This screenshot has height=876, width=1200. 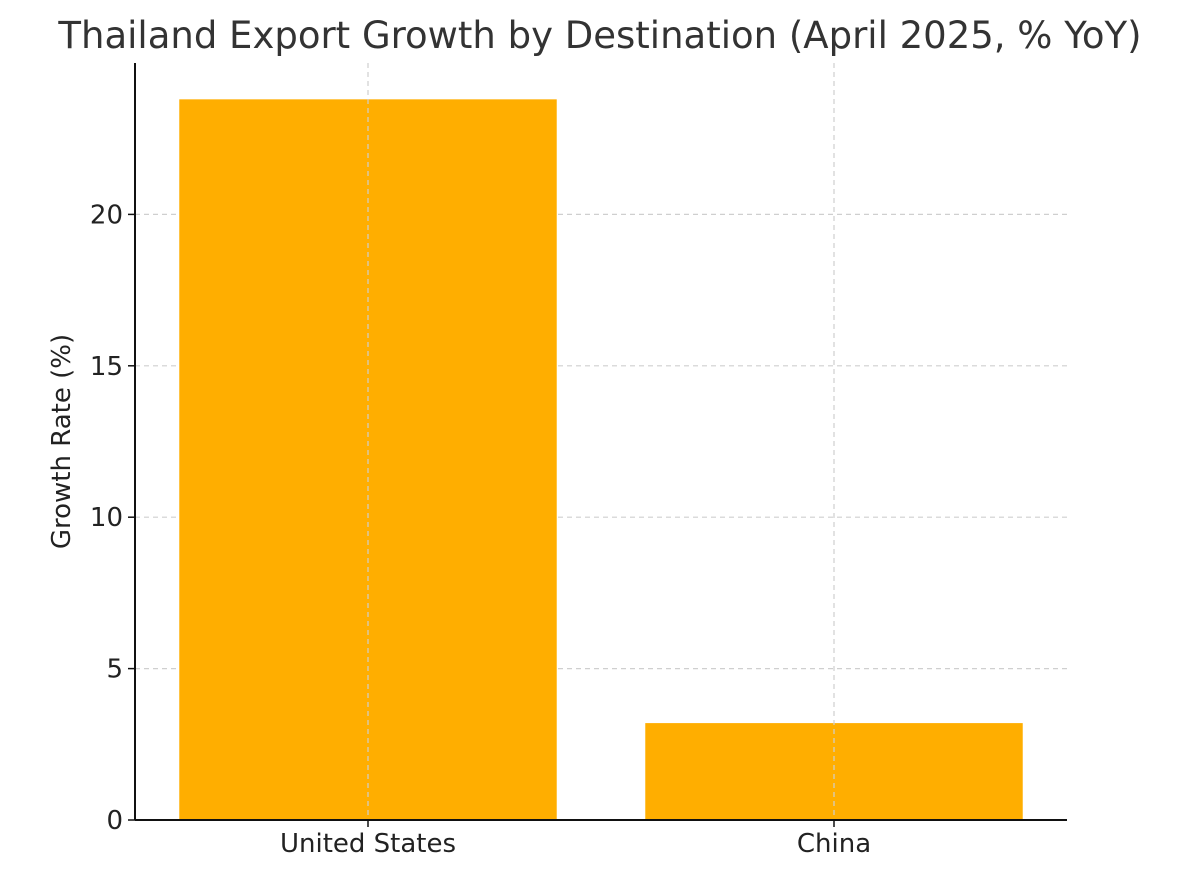 What do you see at coordinates (834, 844) in the screenshot?
I see `x-tick-label: China` at bounding box center [834, 844].